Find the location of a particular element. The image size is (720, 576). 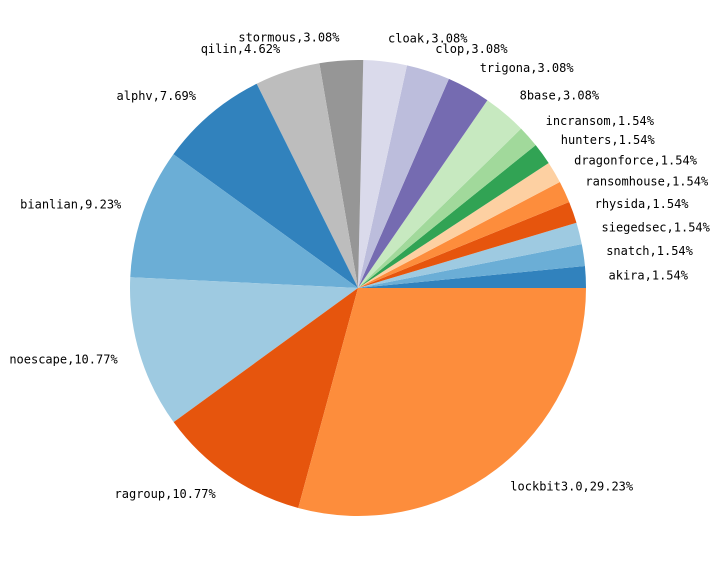

pie-label-clop: clop,3.08% is located at coordinates (471, 49).